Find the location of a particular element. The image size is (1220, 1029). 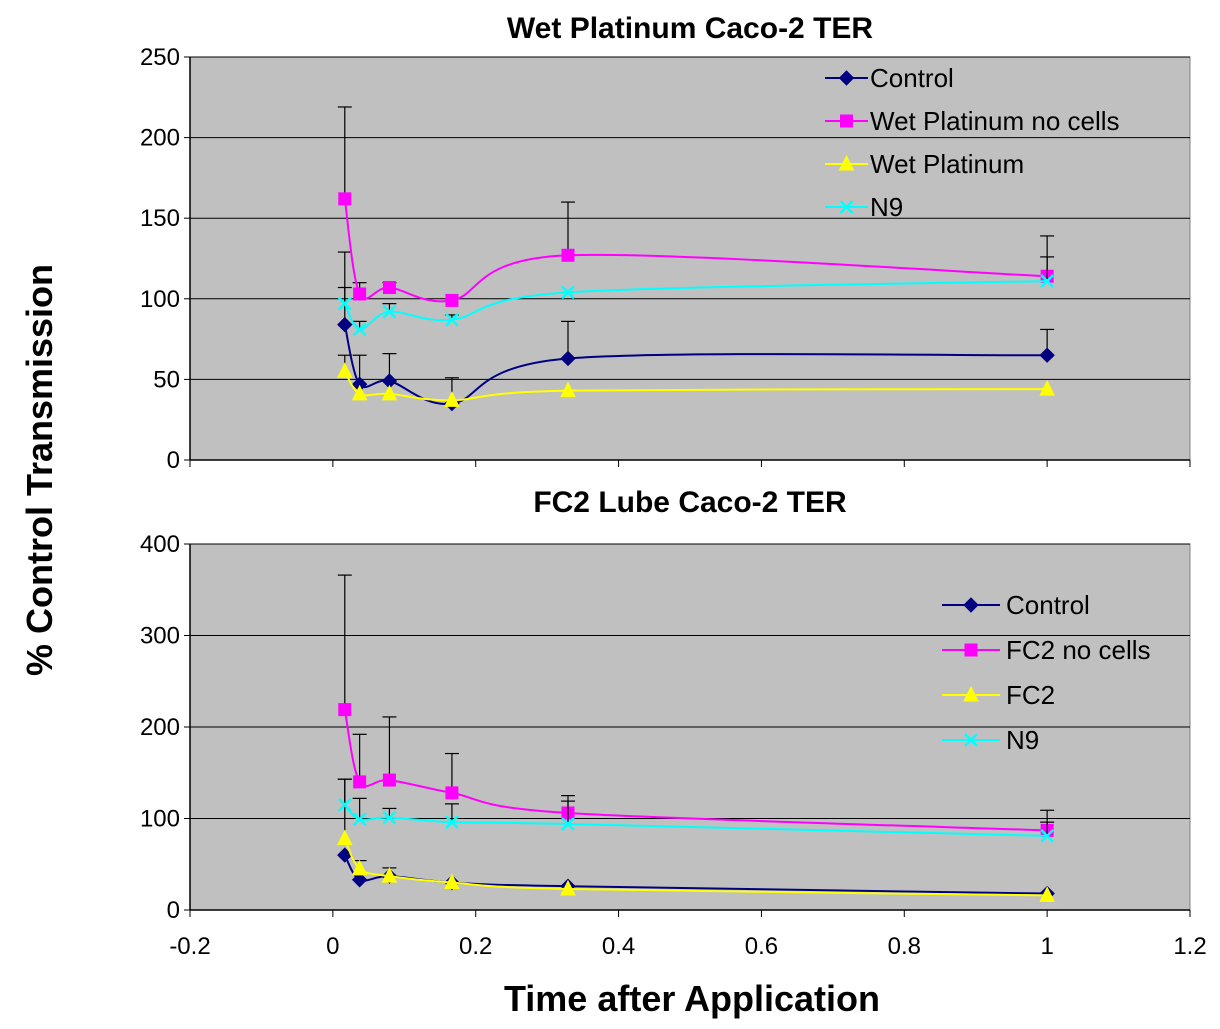

series-wet-platinum-no-cells is located at coordinates (696, 206).